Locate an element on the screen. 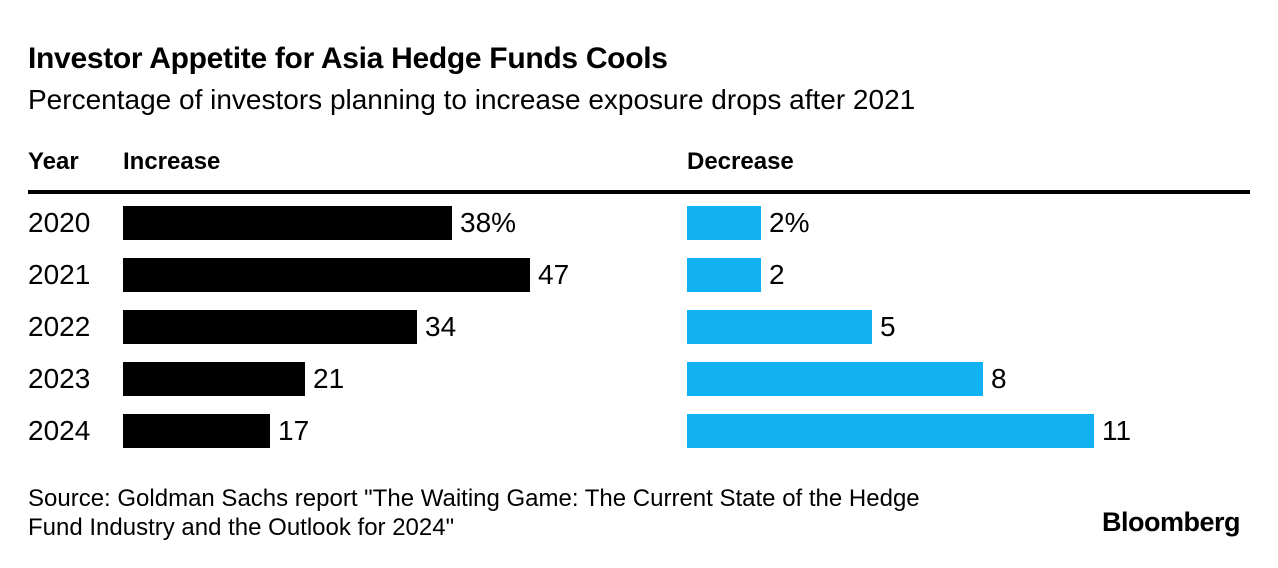 The height and width of the screenshot is (568, 1278). table-row-2020: 2020 38% 2% is located at coordinates (639, 223).